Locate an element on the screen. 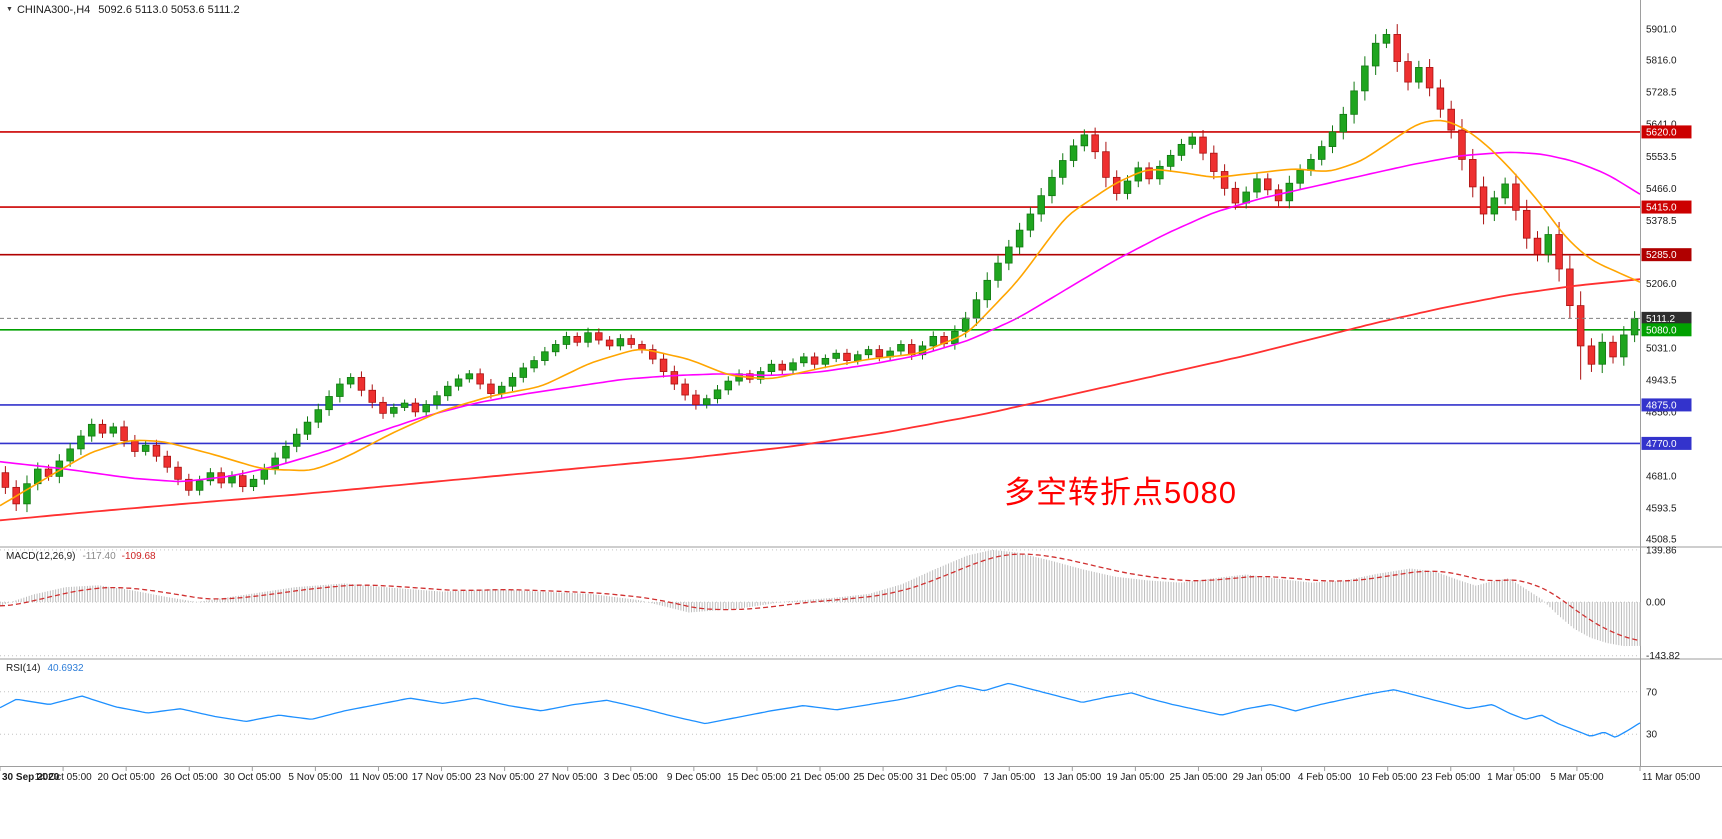  time-axis-label: 13 Jan 05:00 is located at coordinates (1072, 777).